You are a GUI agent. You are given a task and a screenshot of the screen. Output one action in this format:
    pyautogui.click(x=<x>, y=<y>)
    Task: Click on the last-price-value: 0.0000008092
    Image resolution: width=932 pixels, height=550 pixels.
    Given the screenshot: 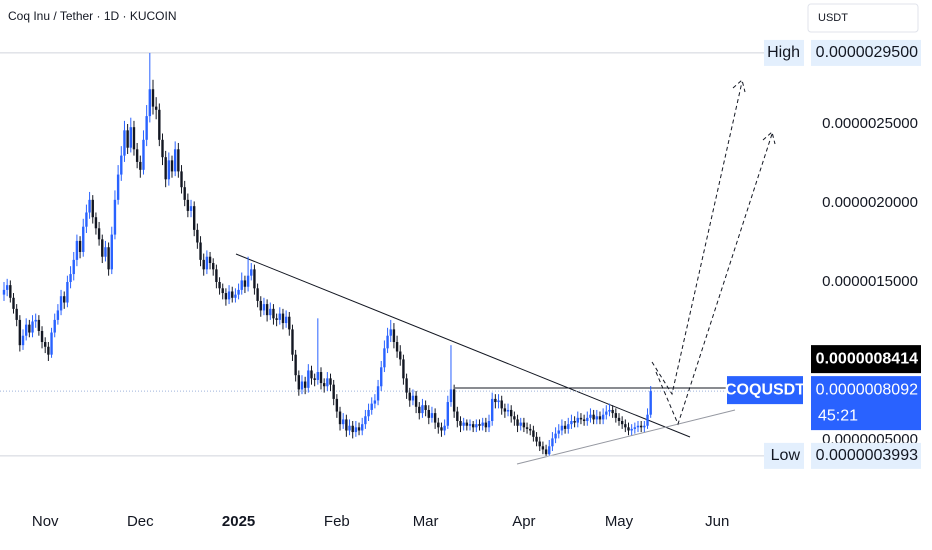 What is the action you would take?
    pyautogui.click(x=867, y=389)
    